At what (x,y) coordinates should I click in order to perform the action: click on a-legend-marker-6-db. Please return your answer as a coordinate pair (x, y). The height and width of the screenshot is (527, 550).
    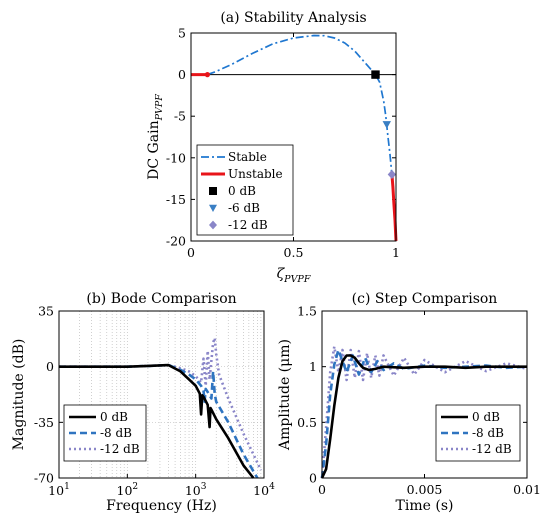
    Looking at the image, I should click on (213, 208).